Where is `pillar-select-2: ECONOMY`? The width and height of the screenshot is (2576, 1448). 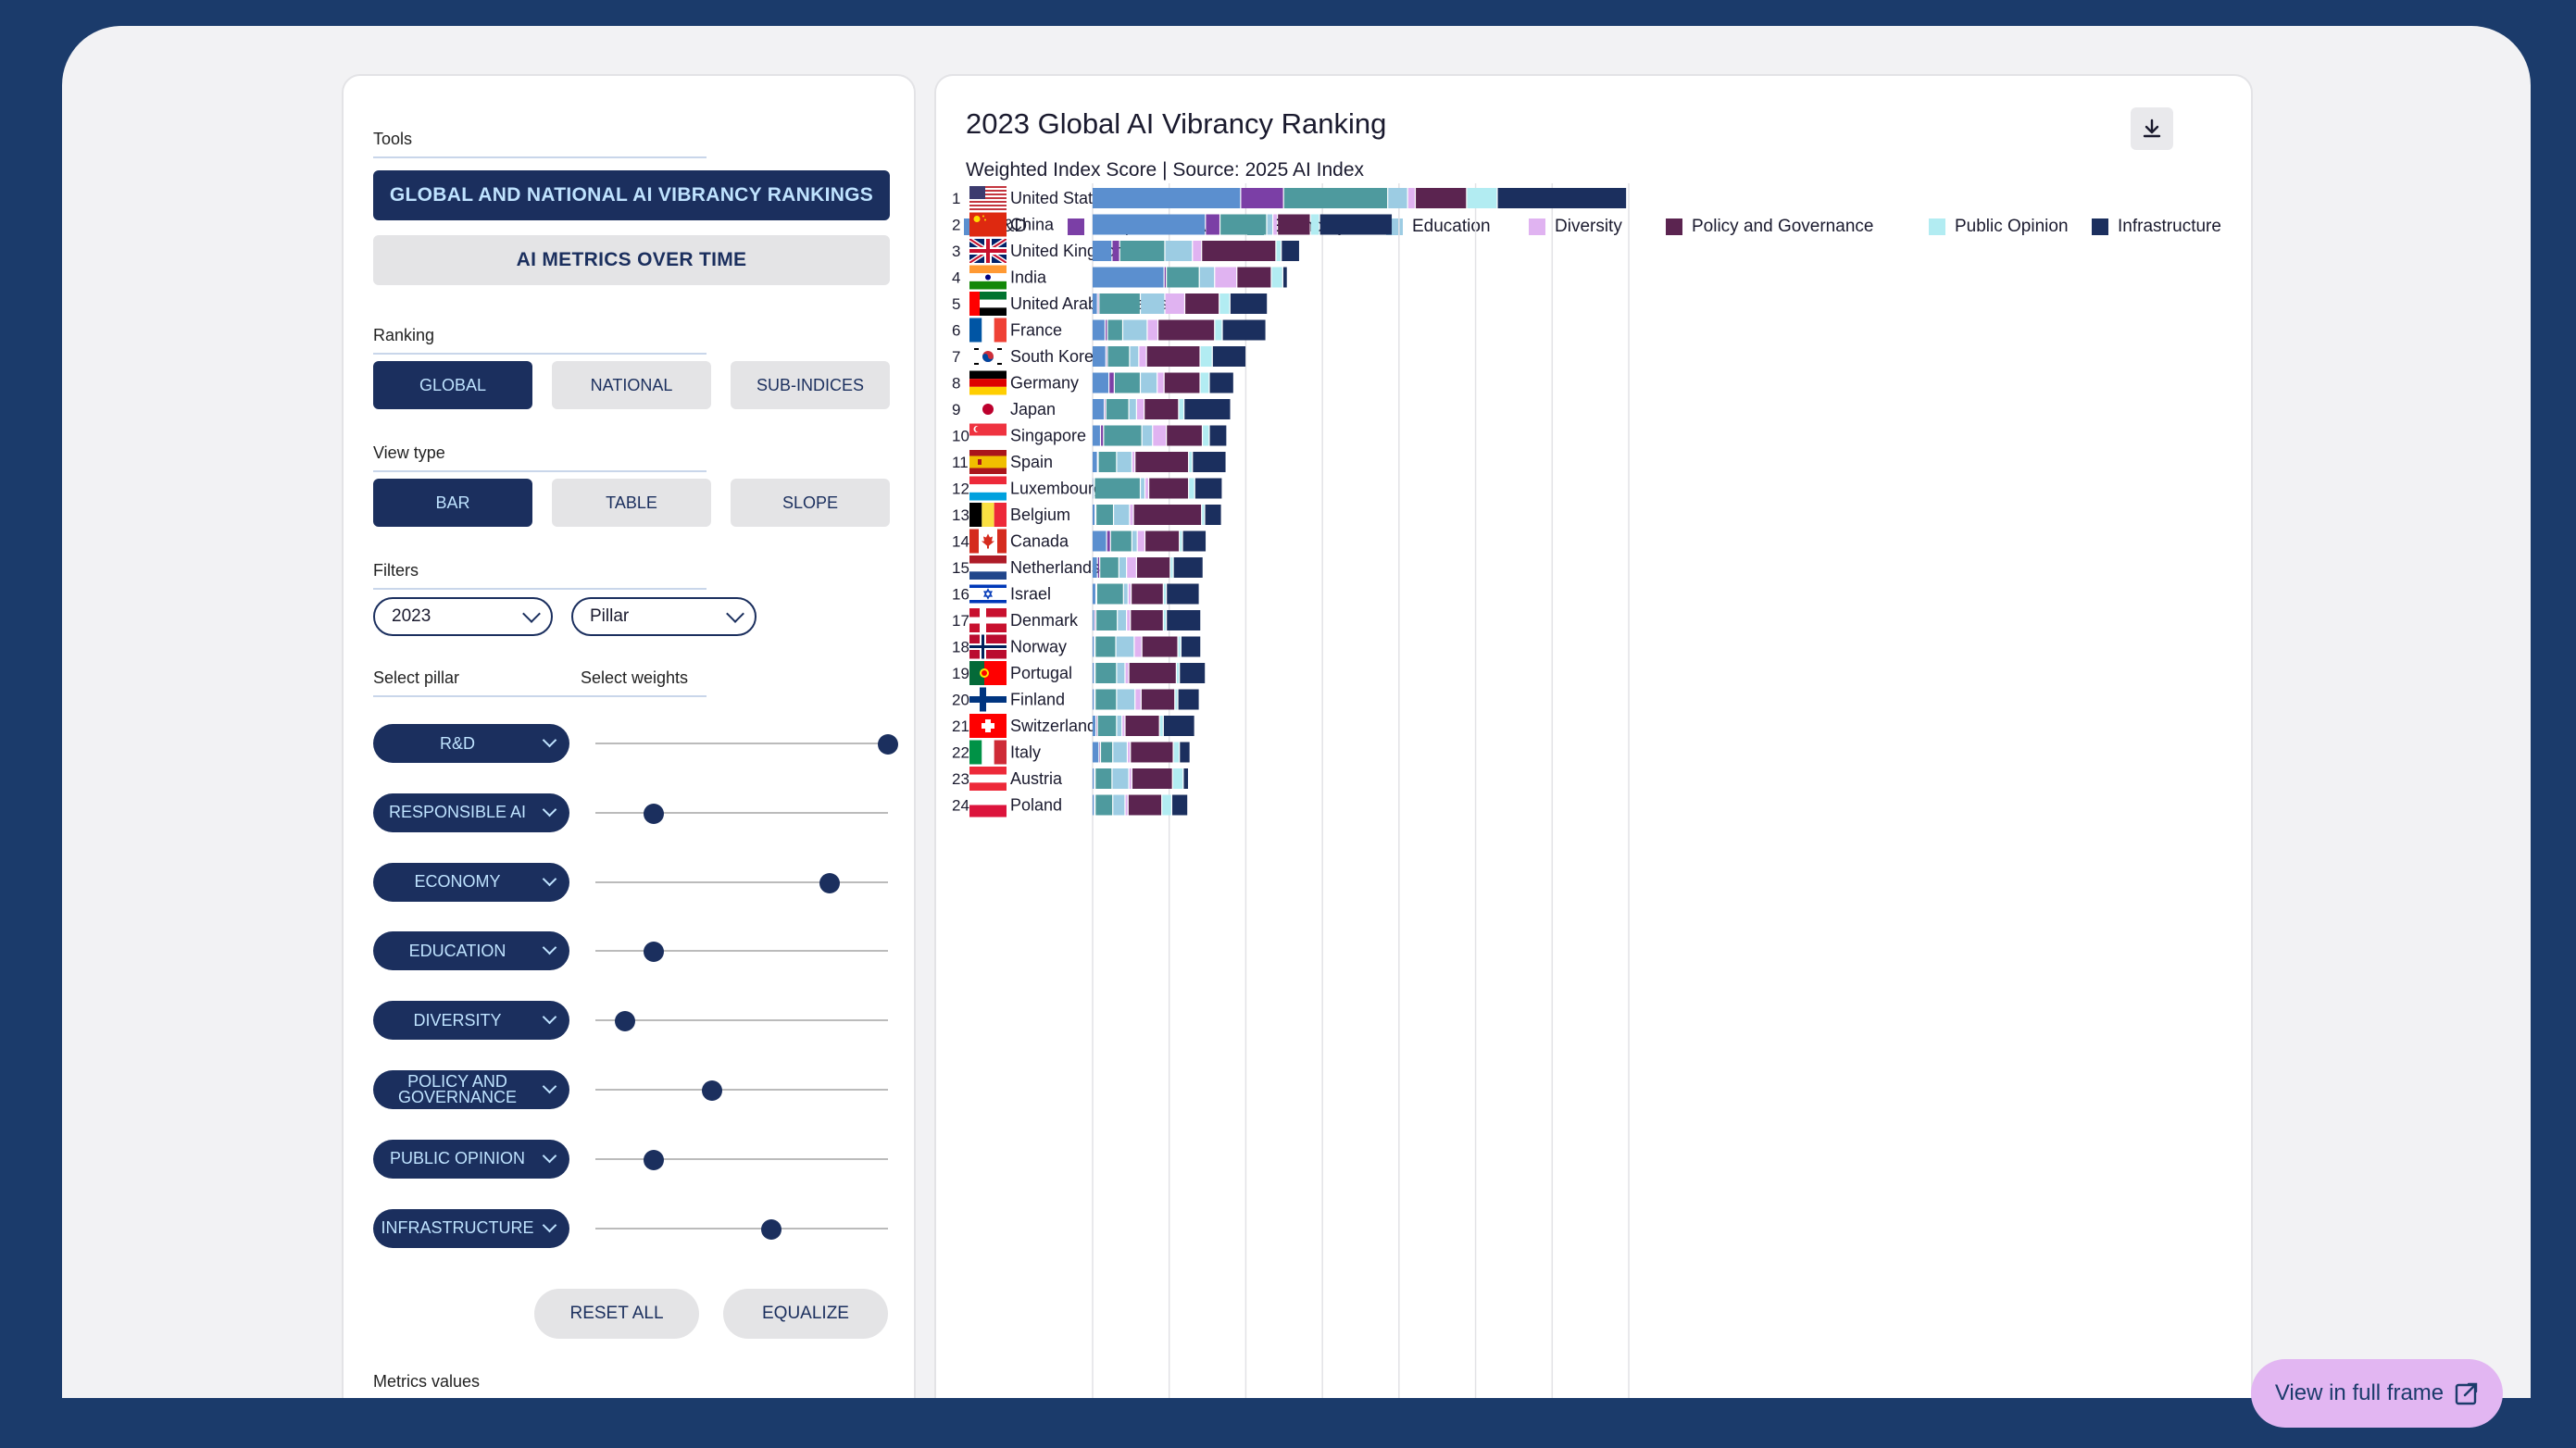 pillar-select-2: ECONOMY is located at coordinates (471, 882).